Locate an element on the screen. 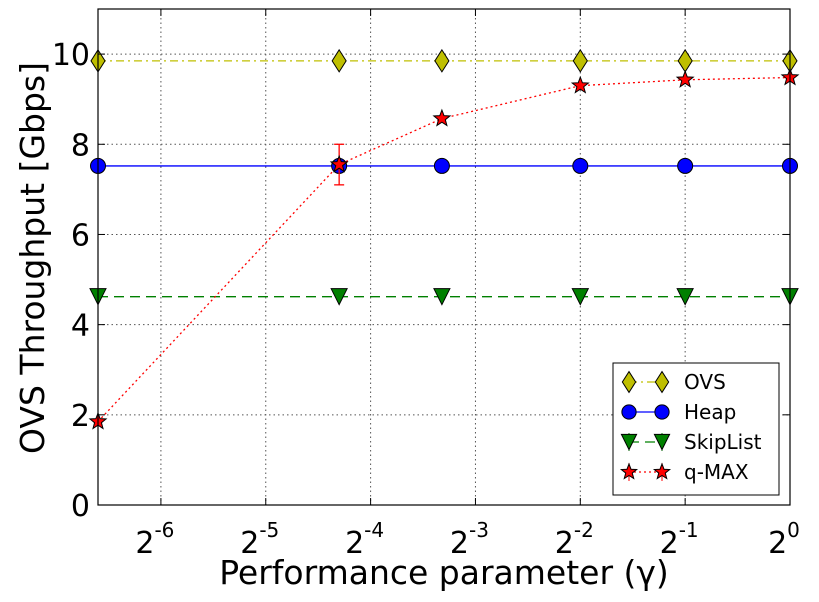  x-tick-label: 2-5 is located at coordinates (259, 539).